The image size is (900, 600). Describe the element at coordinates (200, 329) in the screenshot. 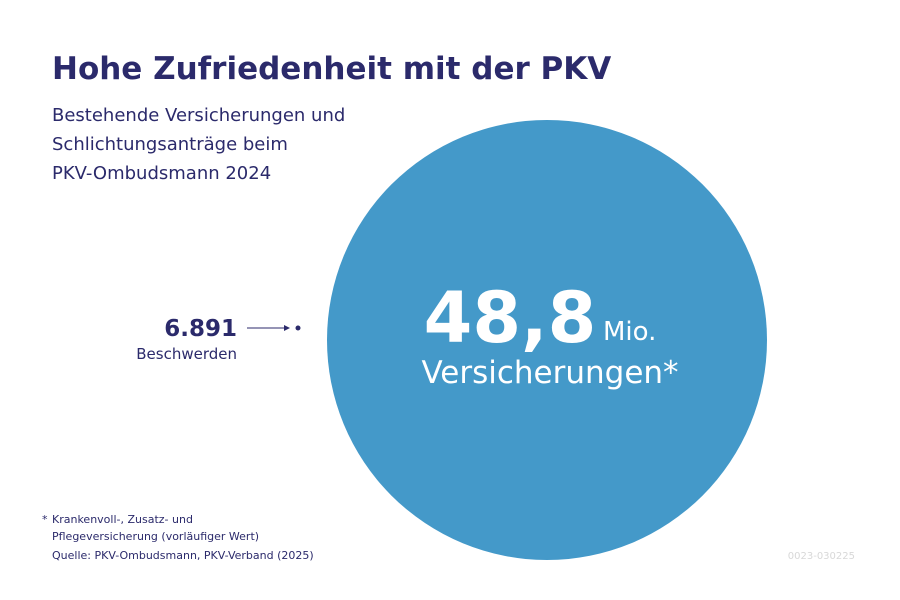

I see `complaints-number: 6.891` at that location.